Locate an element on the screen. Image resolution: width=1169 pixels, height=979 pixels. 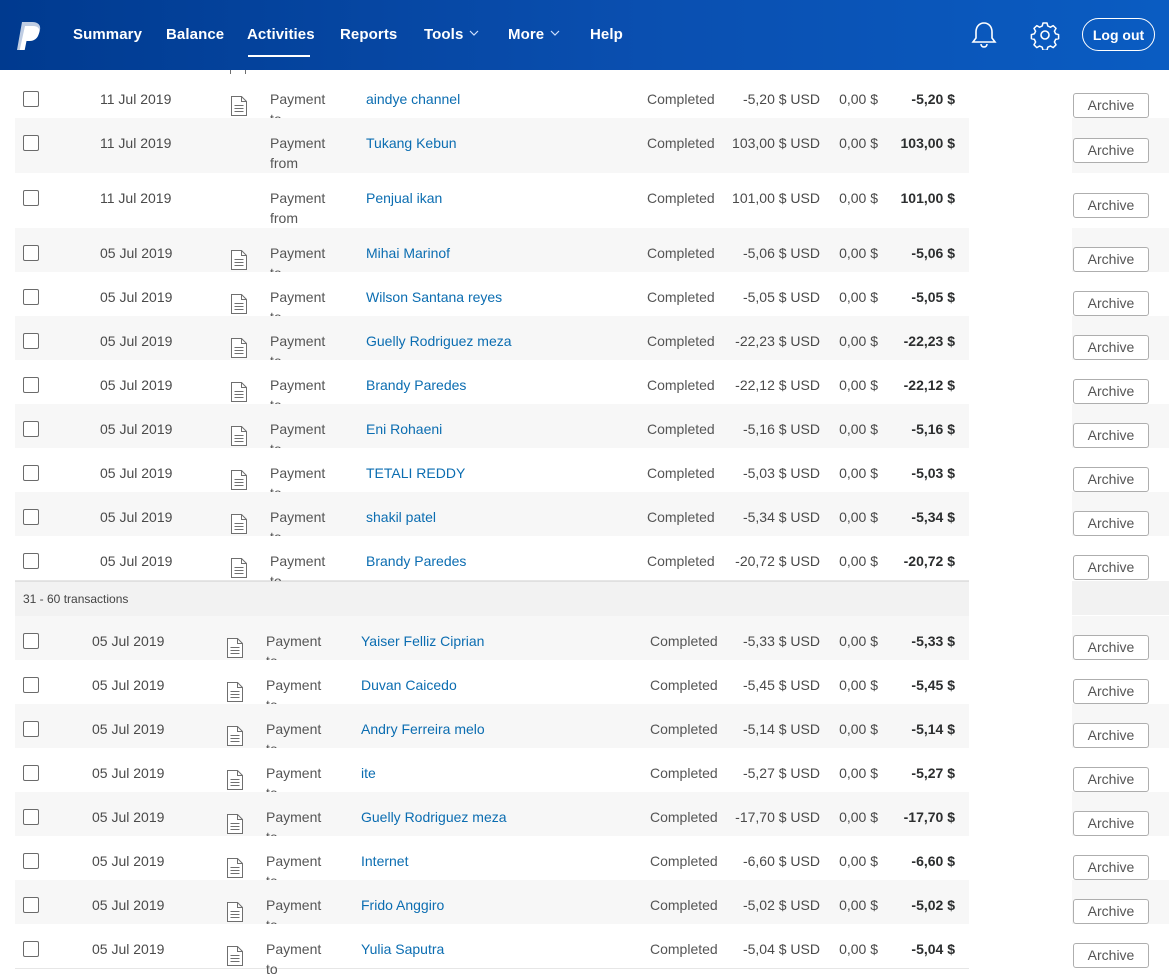
chevron-down-icon is located at coordinates (555, 33).